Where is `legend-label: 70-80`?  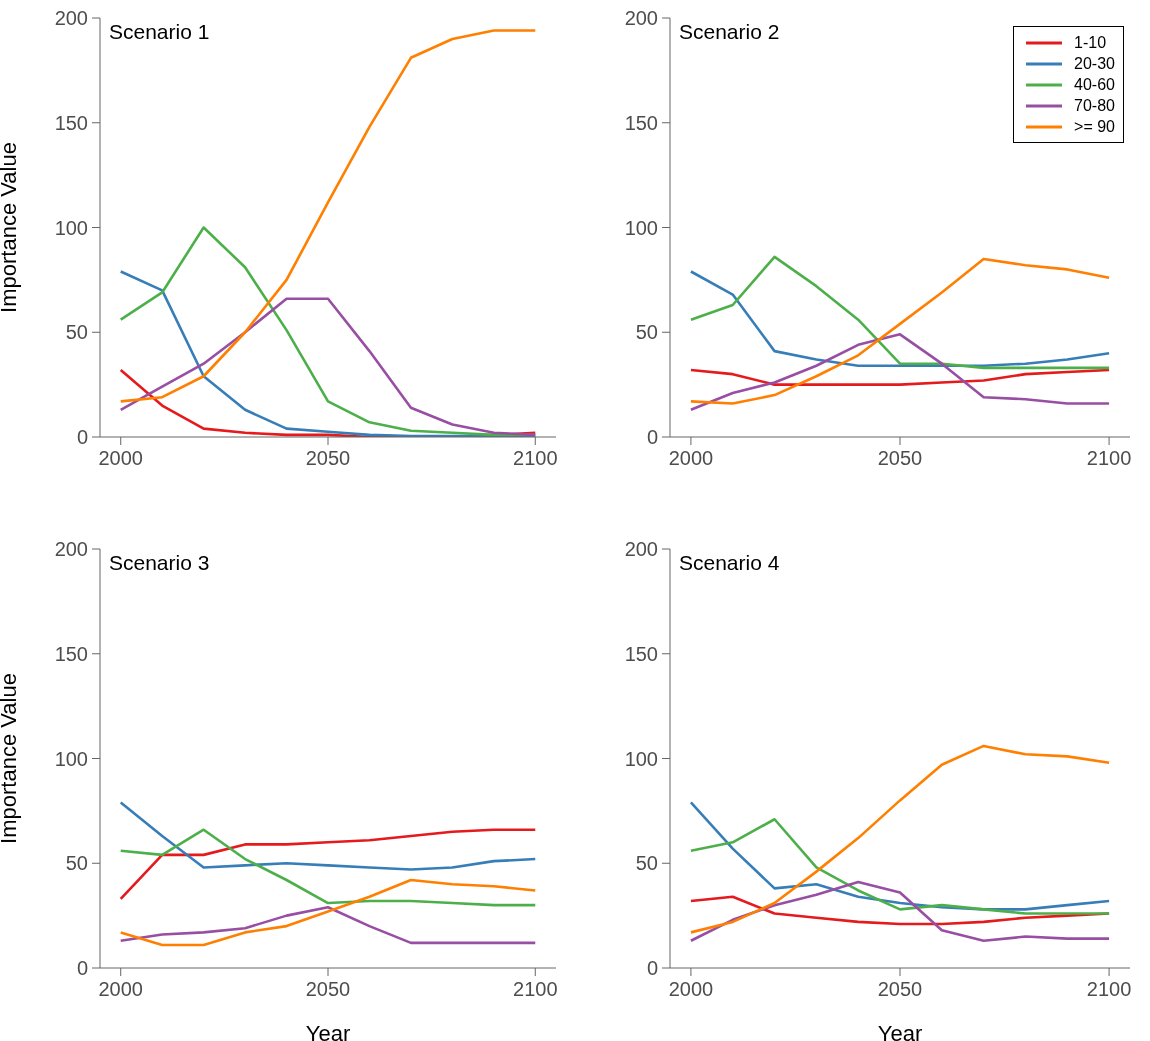
legend-label: 70-80 is located at coordinates (1094, 105).